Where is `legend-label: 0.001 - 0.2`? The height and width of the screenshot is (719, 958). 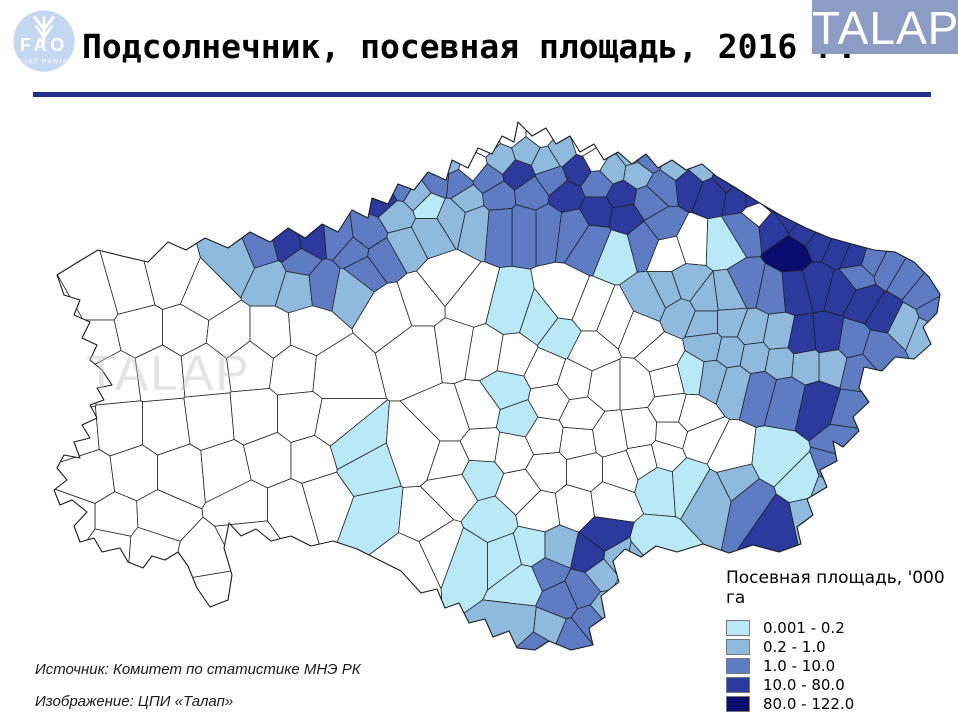 legend-label: 0.001 - 0.2 is located at coordinates (804, 627).